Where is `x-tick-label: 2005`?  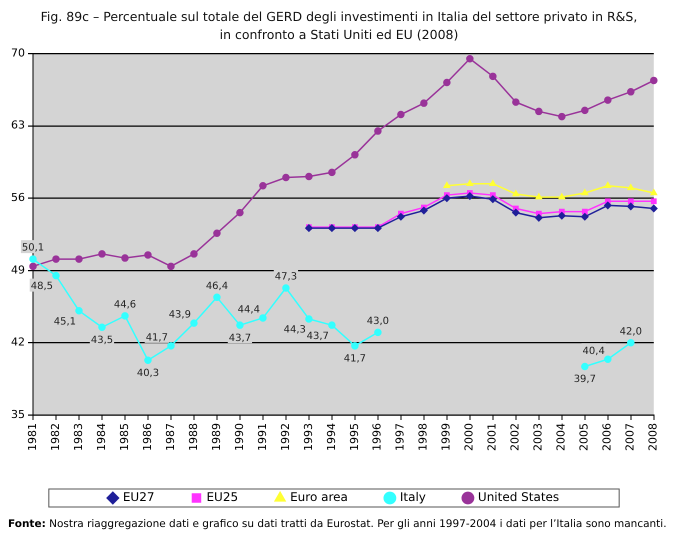
x-tick-label: 2005 is located at coordinates (584, 437).